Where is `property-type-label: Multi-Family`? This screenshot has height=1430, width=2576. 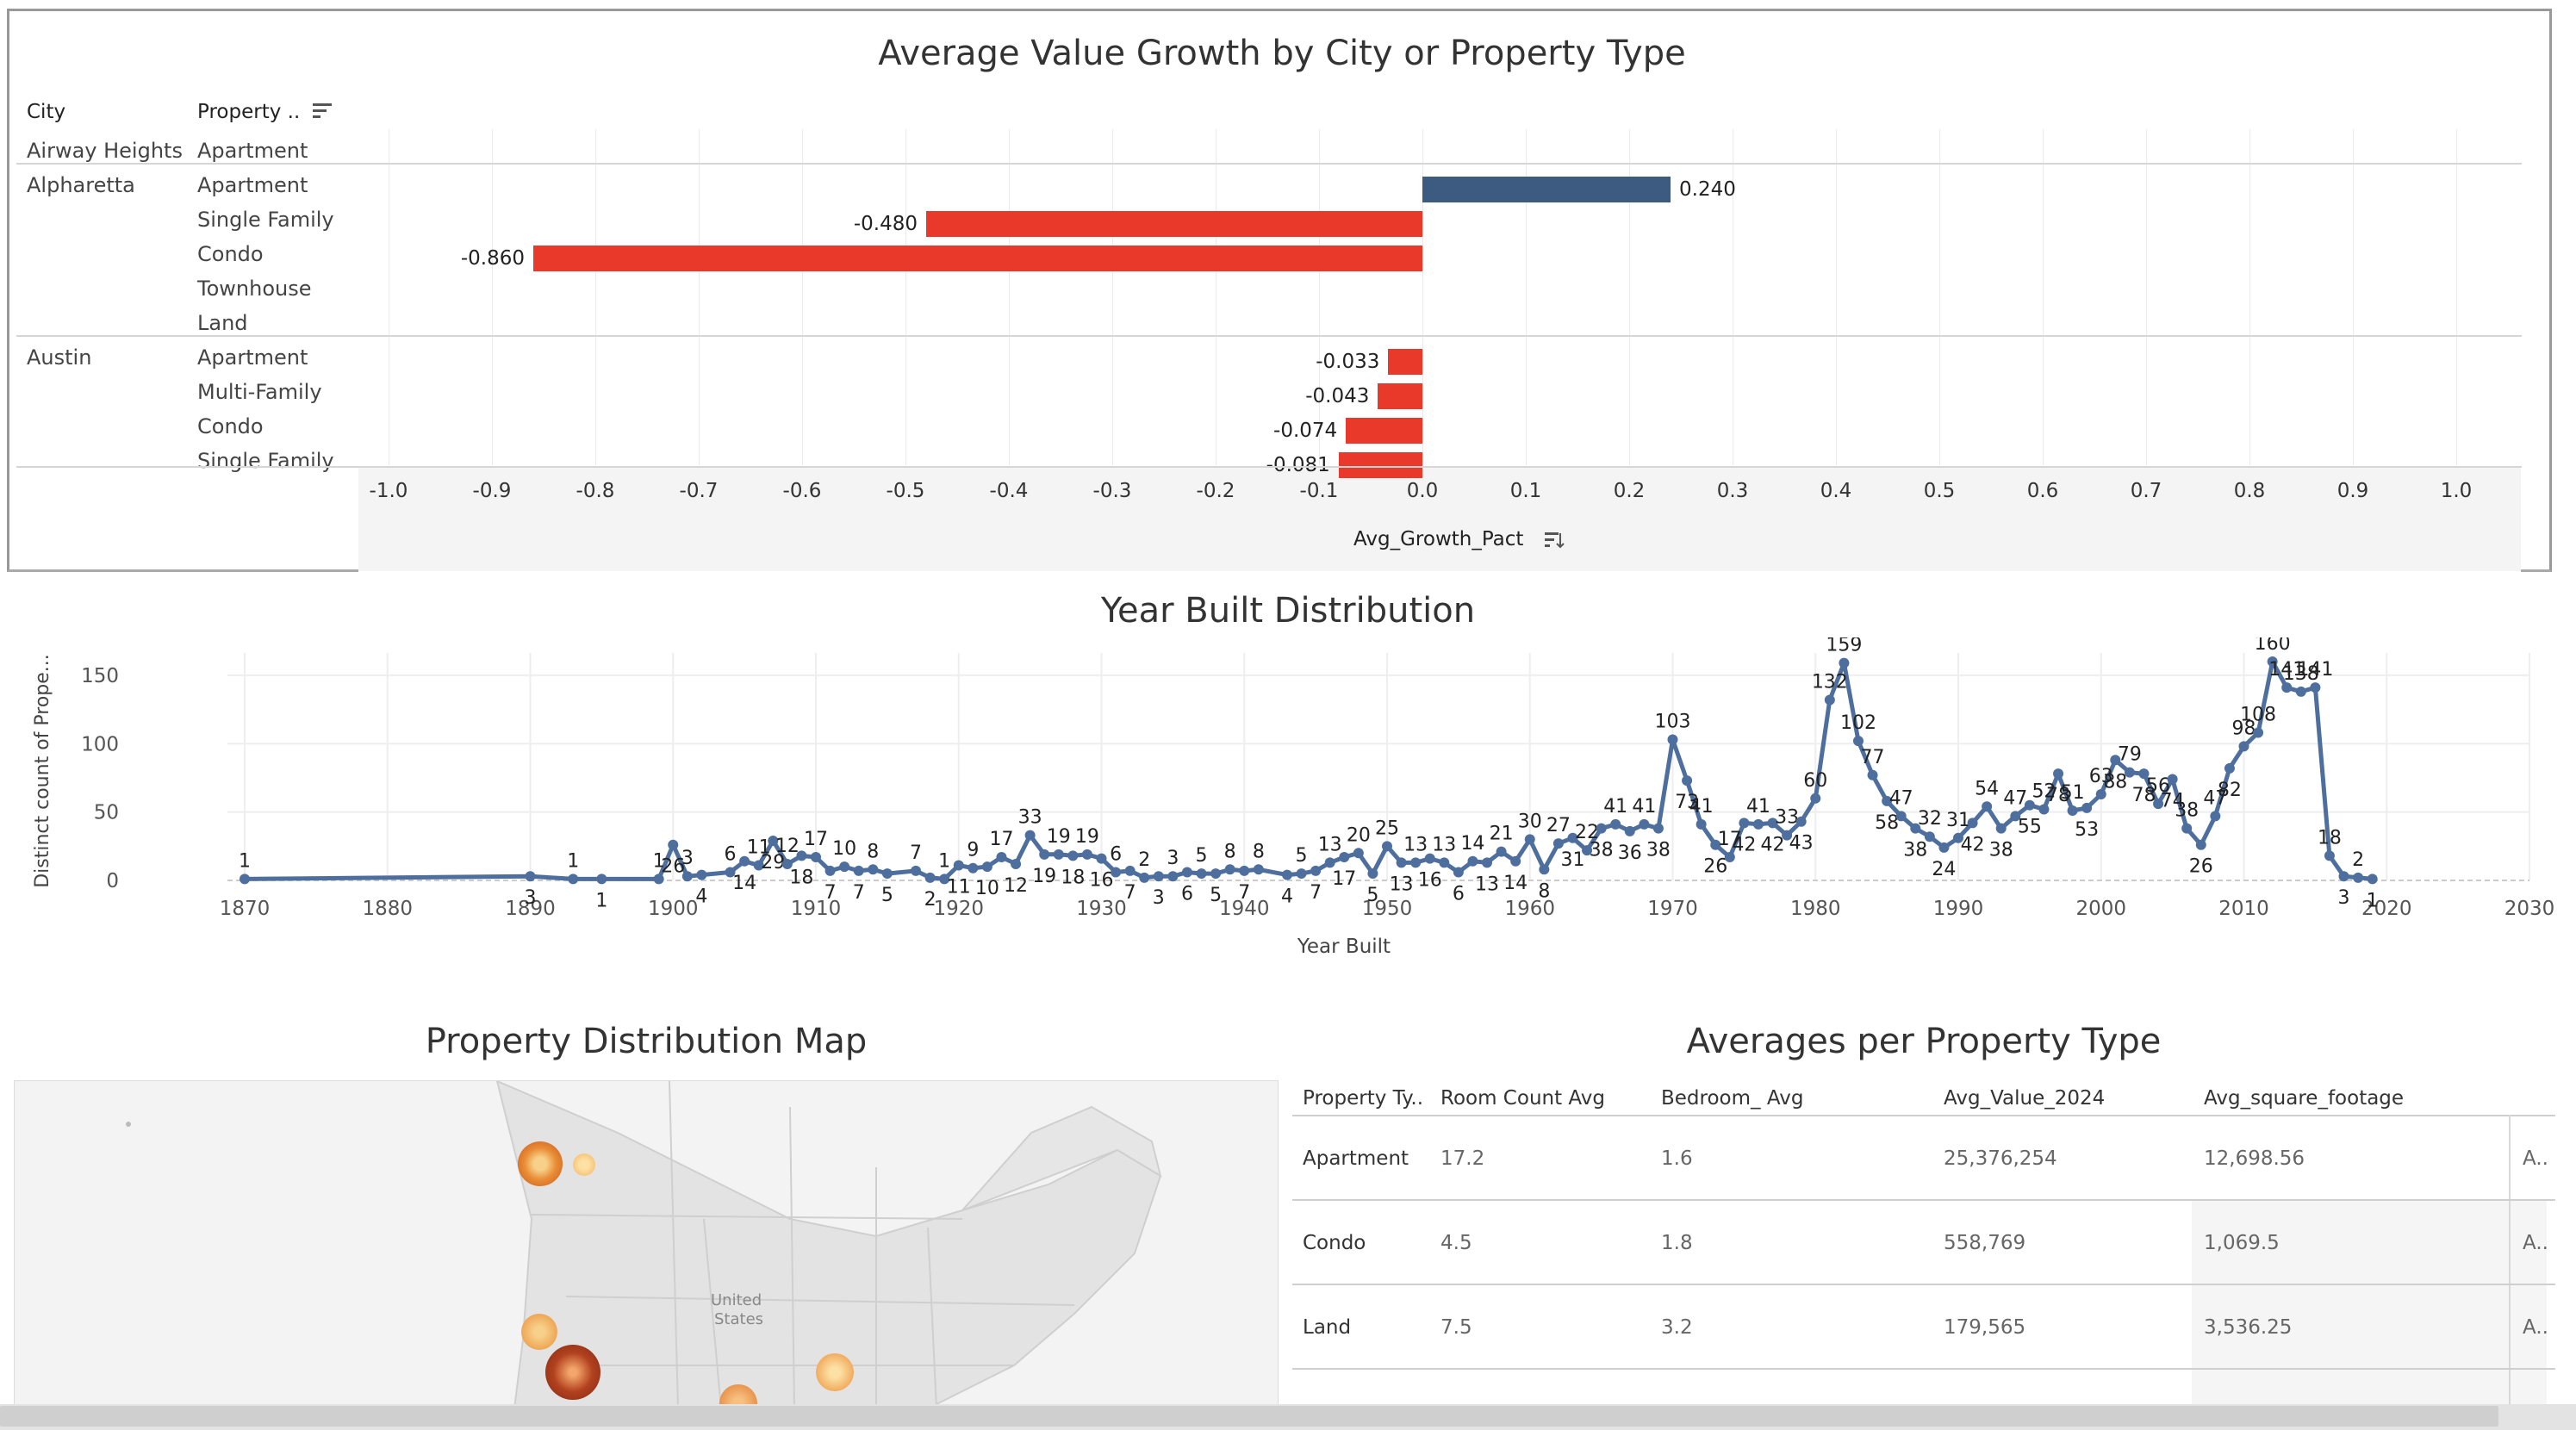 property-type-label: Multi-Family is located at coordinates (260, 392).